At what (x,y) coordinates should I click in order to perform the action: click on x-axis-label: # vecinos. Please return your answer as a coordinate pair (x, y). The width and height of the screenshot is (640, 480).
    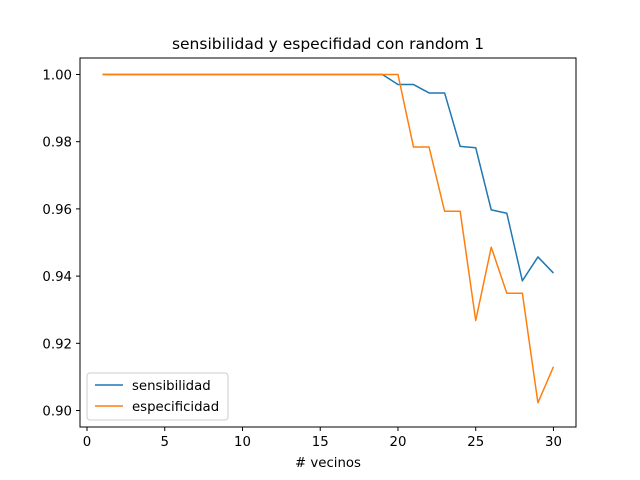
    Looking at the image, I should click on (328, 463).